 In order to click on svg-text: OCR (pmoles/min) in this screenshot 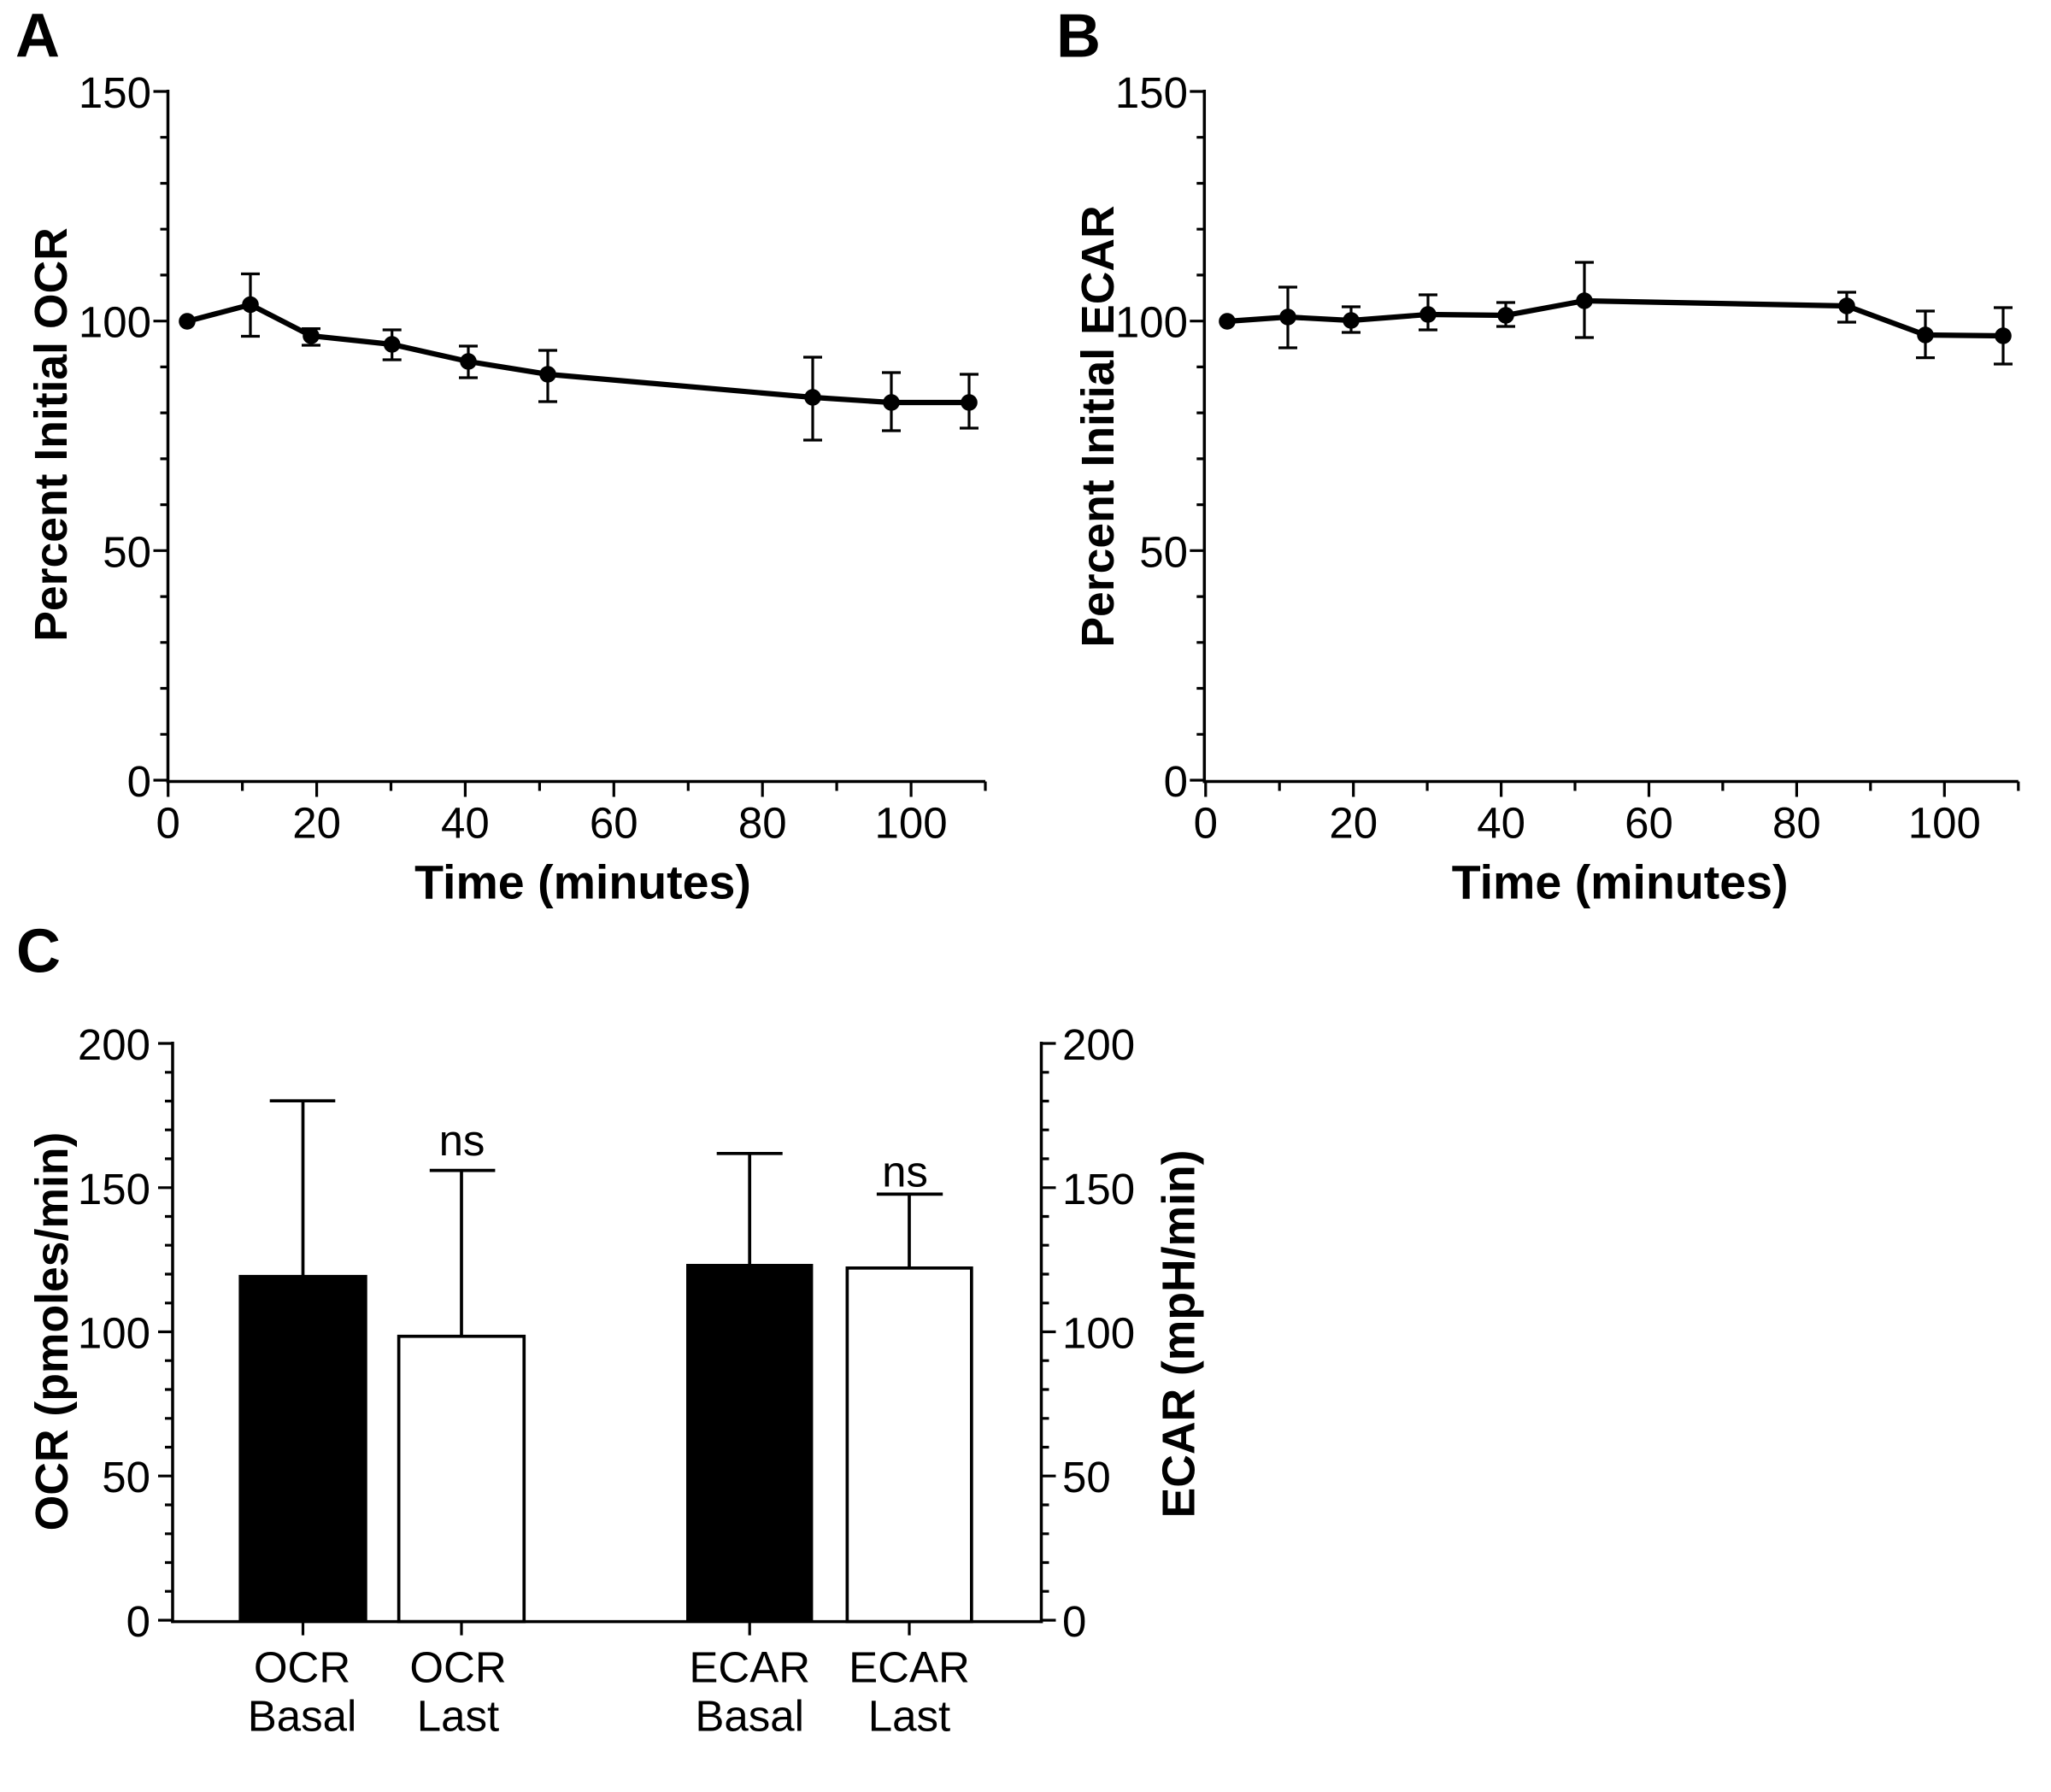, I will do `click(52, 1331)`.